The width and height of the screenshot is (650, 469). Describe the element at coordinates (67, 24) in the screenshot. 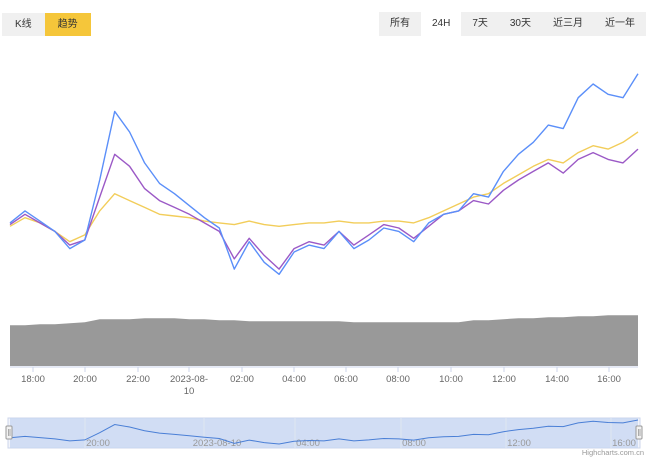

I see `trend-view-button: 趋势` at that location.